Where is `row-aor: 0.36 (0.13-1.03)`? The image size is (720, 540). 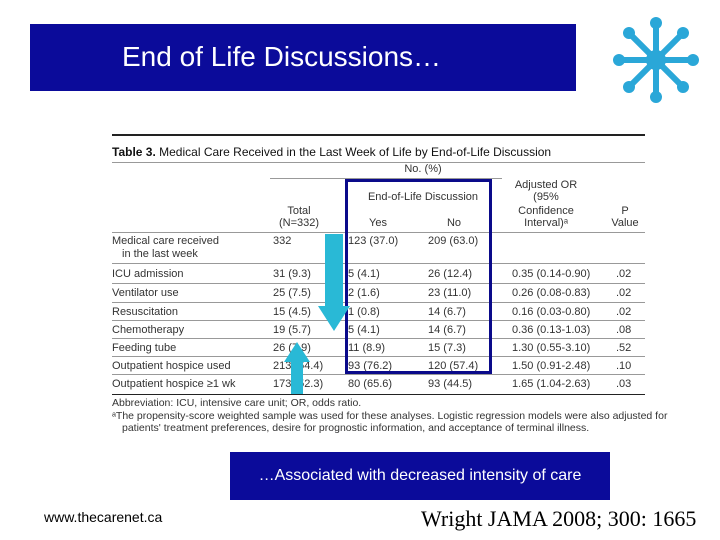
row-aor: 0.36 (0.13-1.03) is located at coordinates (551, 330).